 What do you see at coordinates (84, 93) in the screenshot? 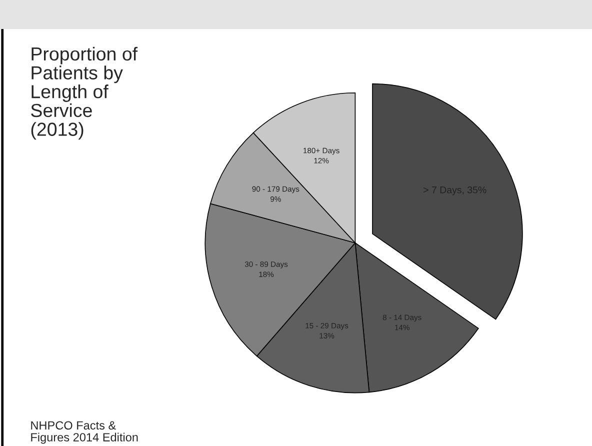
I see `chart-title: Proportion of Patients by Length of Service (2013)` at bounding box center [84, 93].